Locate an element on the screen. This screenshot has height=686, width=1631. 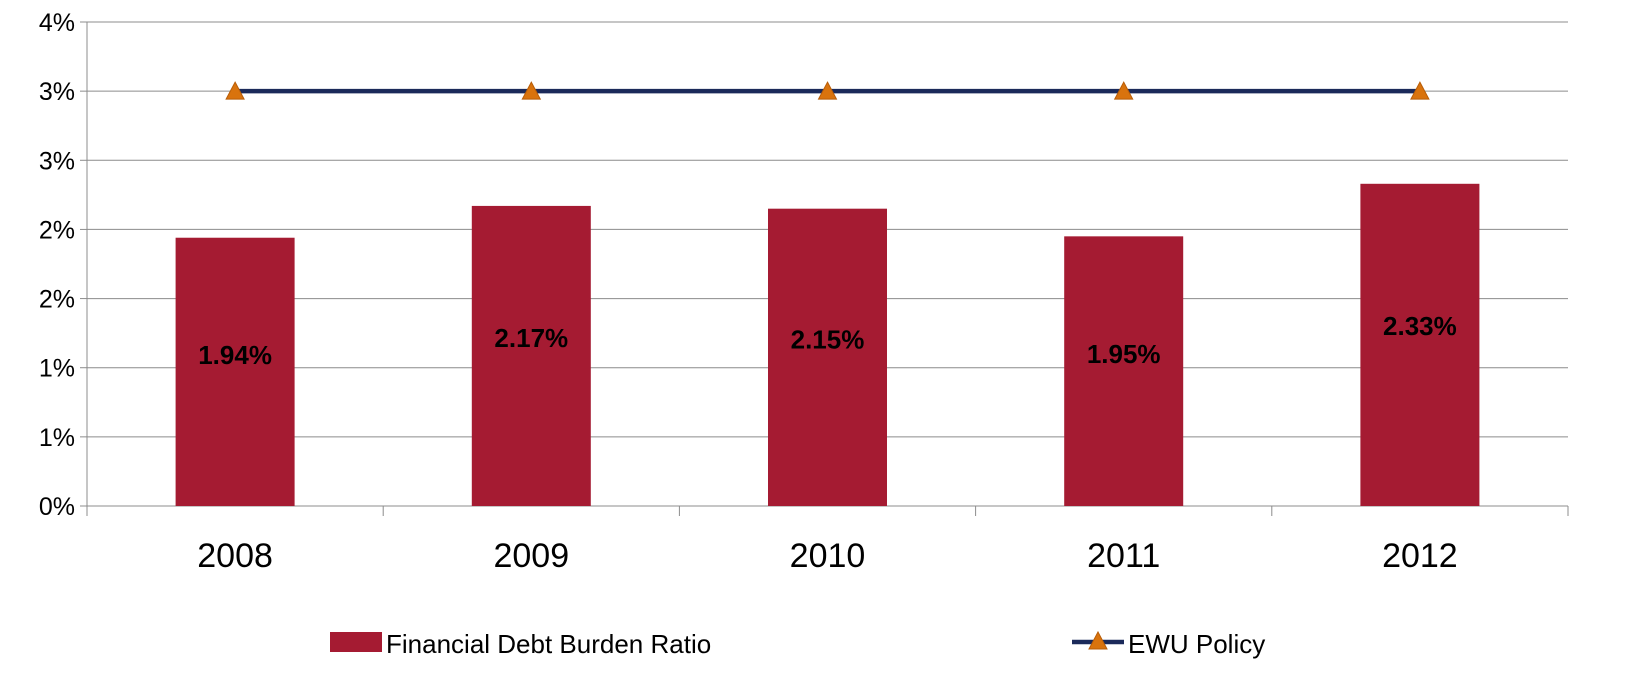
data-label: 1.94% is located at coordinates (235, 355).